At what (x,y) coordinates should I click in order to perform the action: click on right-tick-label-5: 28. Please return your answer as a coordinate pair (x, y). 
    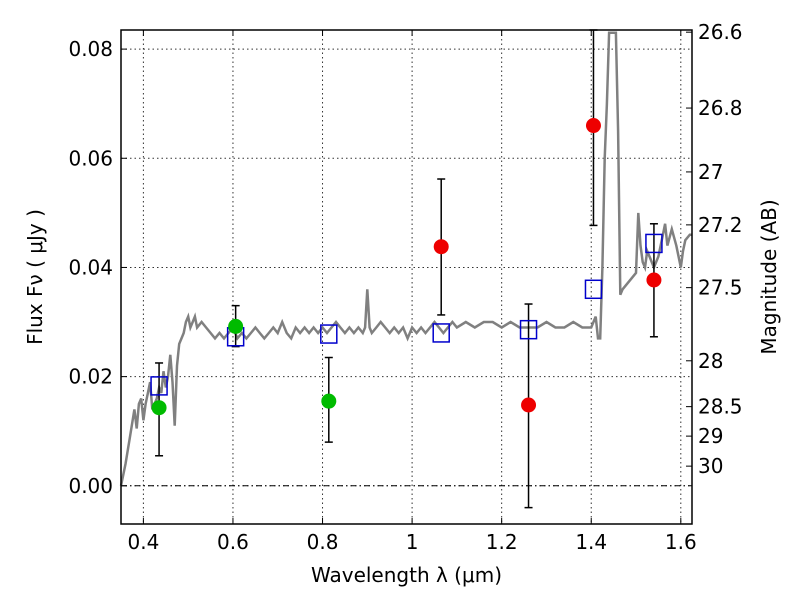
    Looking at the image, I should click on (710, 361).